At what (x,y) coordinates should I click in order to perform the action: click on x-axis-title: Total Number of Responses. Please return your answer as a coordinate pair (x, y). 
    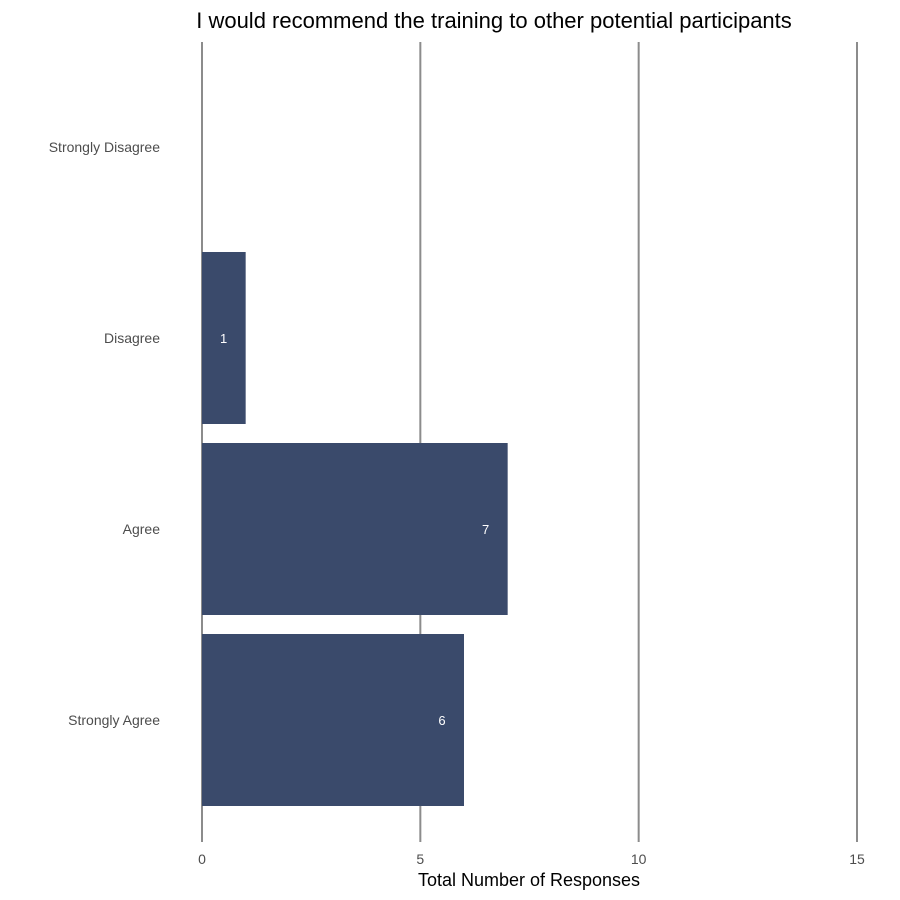
    Looking at the image, I should click on (529, 880).